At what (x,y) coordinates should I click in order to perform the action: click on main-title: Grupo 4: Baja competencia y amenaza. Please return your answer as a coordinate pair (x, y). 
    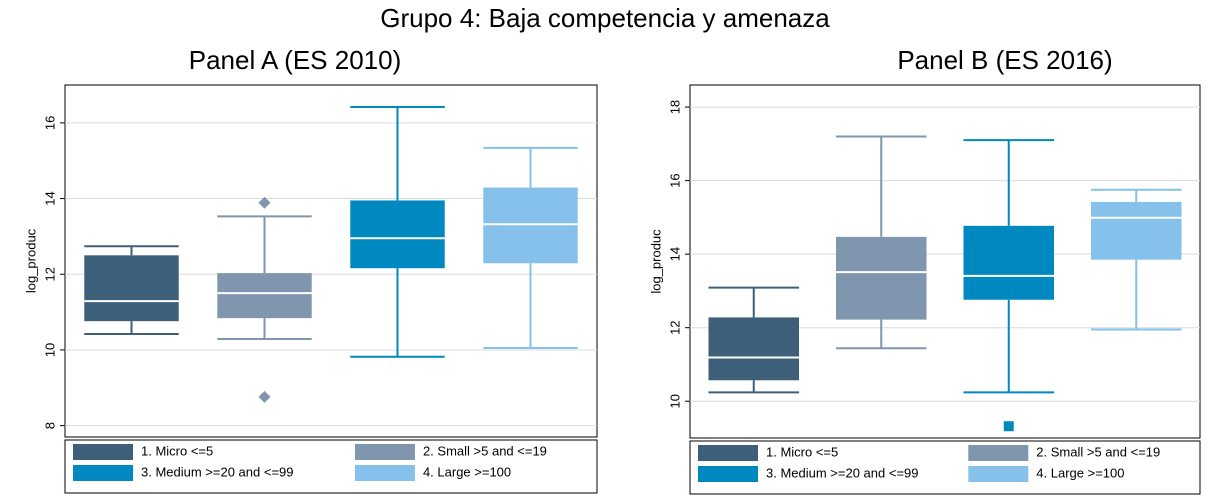
    Looking at the image, I should click on (605, 18).